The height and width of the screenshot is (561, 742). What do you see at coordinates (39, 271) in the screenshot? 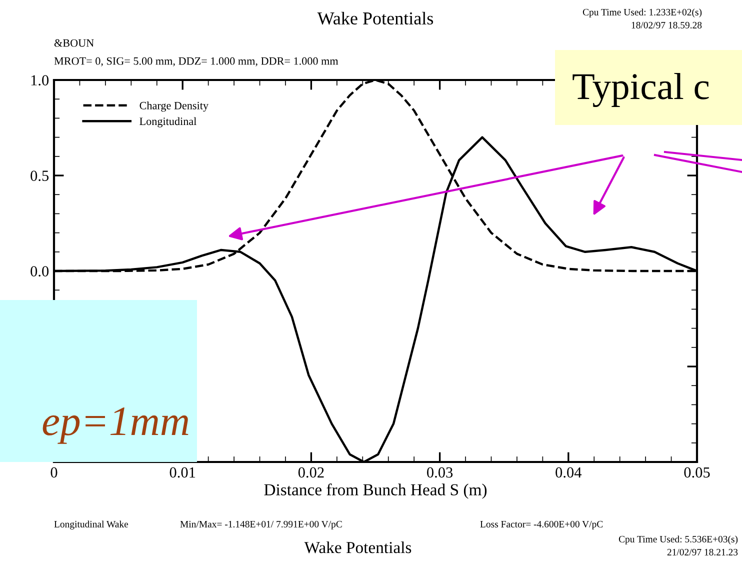
I see `y-tick-label: 0.0` at bounding box center [39, 271].